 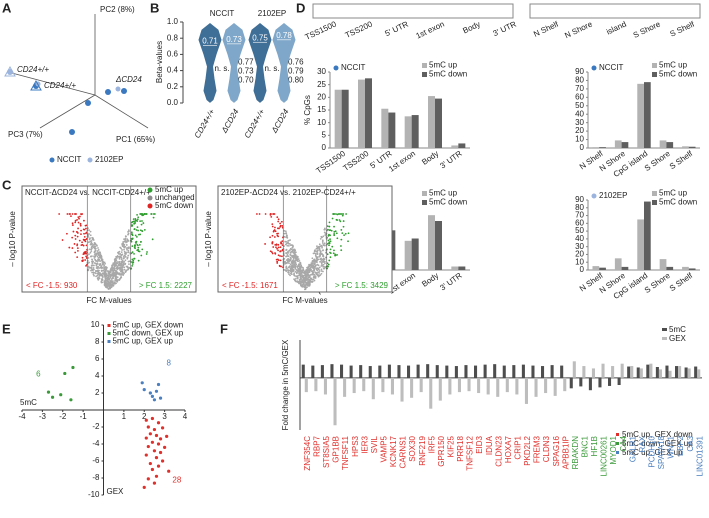 I want to click on x-tick-label: -2, so click(x=63, y=416).